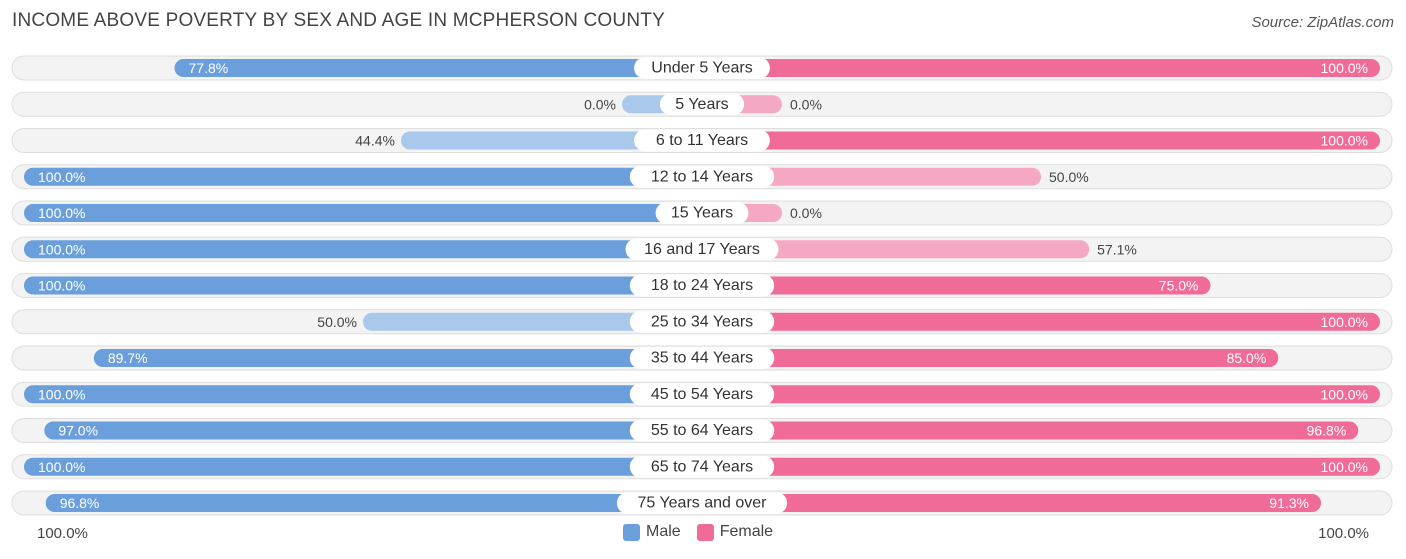 This screenshot has width=1406, height=559. I want to click on category-label: 65 to 74 Years, so click(702, 466).